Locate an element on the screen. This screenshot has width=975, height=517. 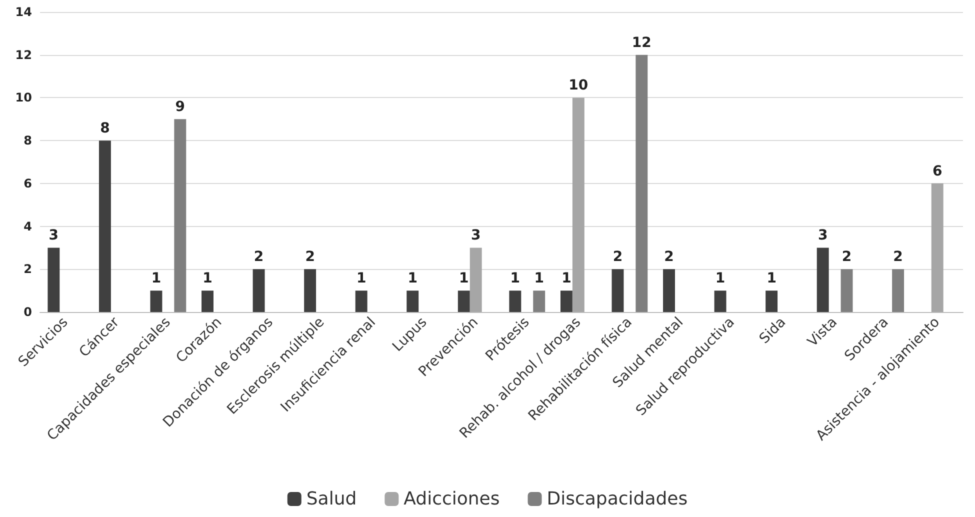
data-label: 8 is located at coordinates (105, 128).